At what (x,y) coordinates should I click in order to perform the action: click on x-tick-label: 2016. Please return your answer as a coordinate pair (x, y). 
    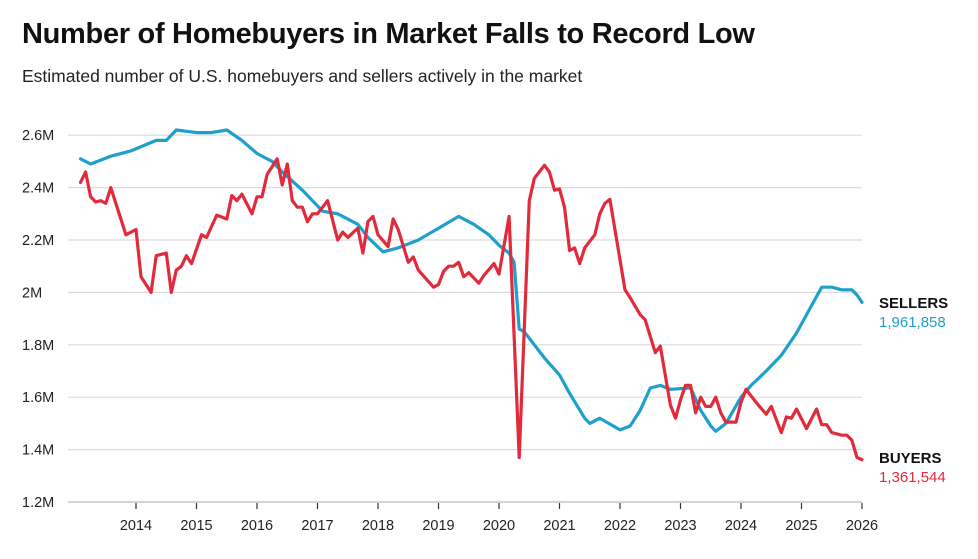
    Looking at the image, I should click on (257, 526).